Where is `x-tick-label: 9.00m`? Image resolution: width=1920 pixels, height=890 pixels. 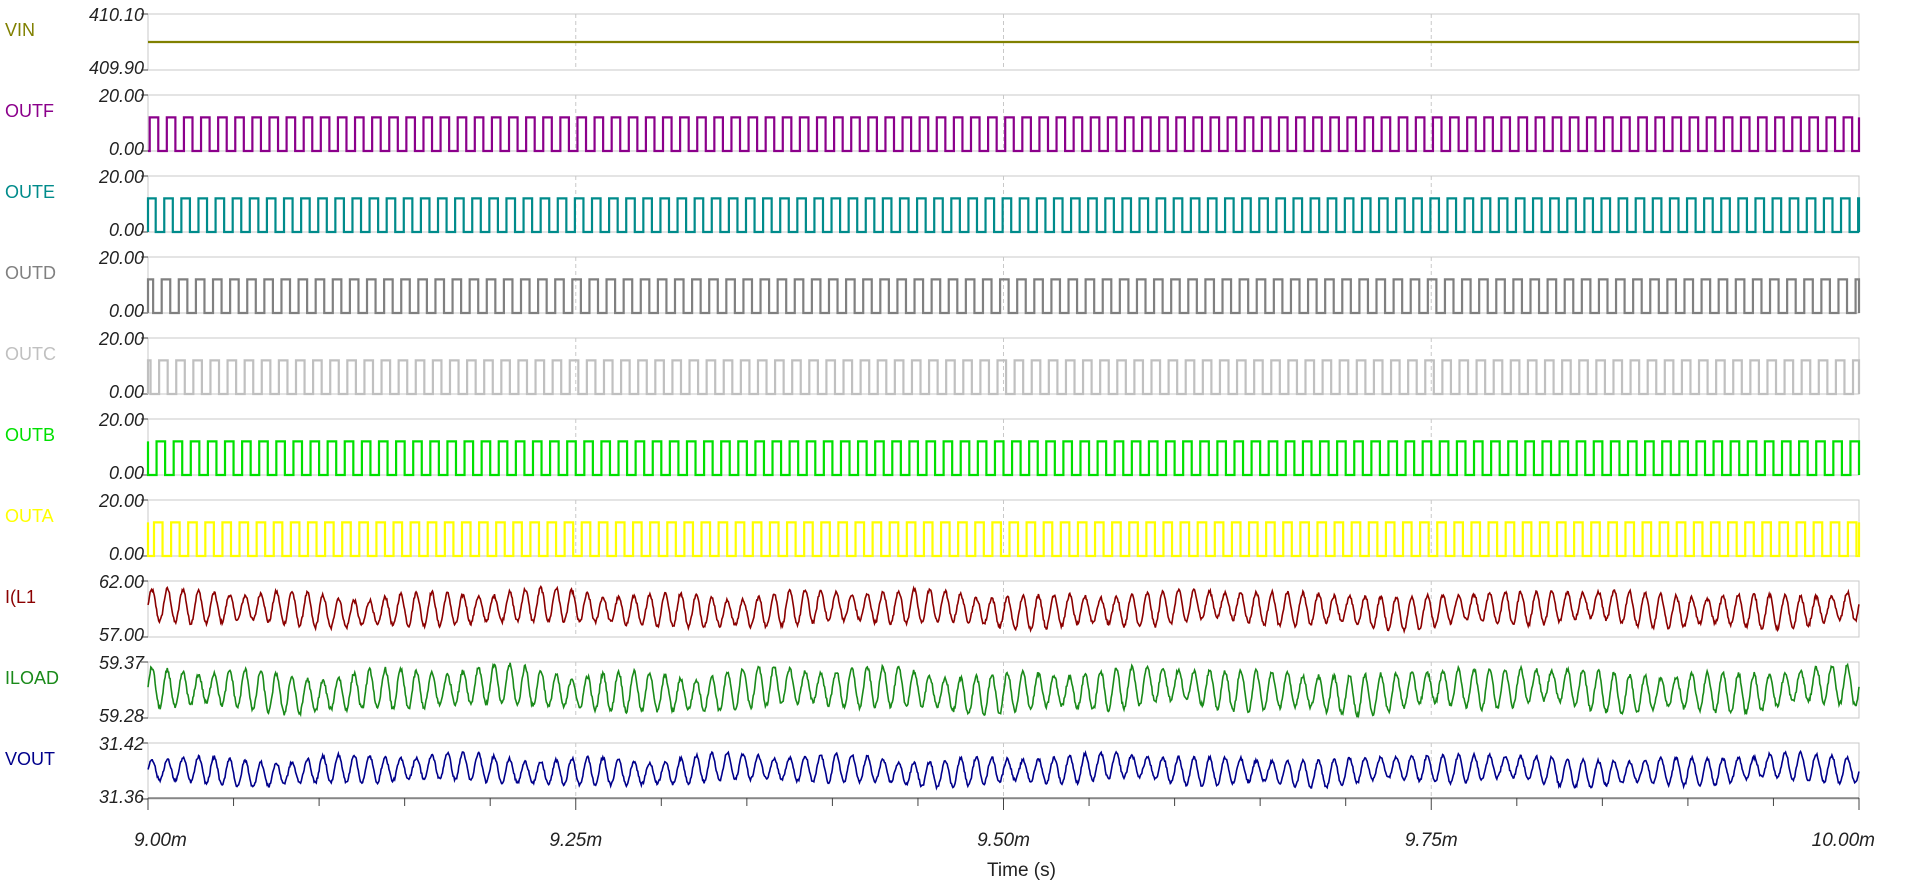
x-tick-label: 9.00m is located at coordinates (160, 840).